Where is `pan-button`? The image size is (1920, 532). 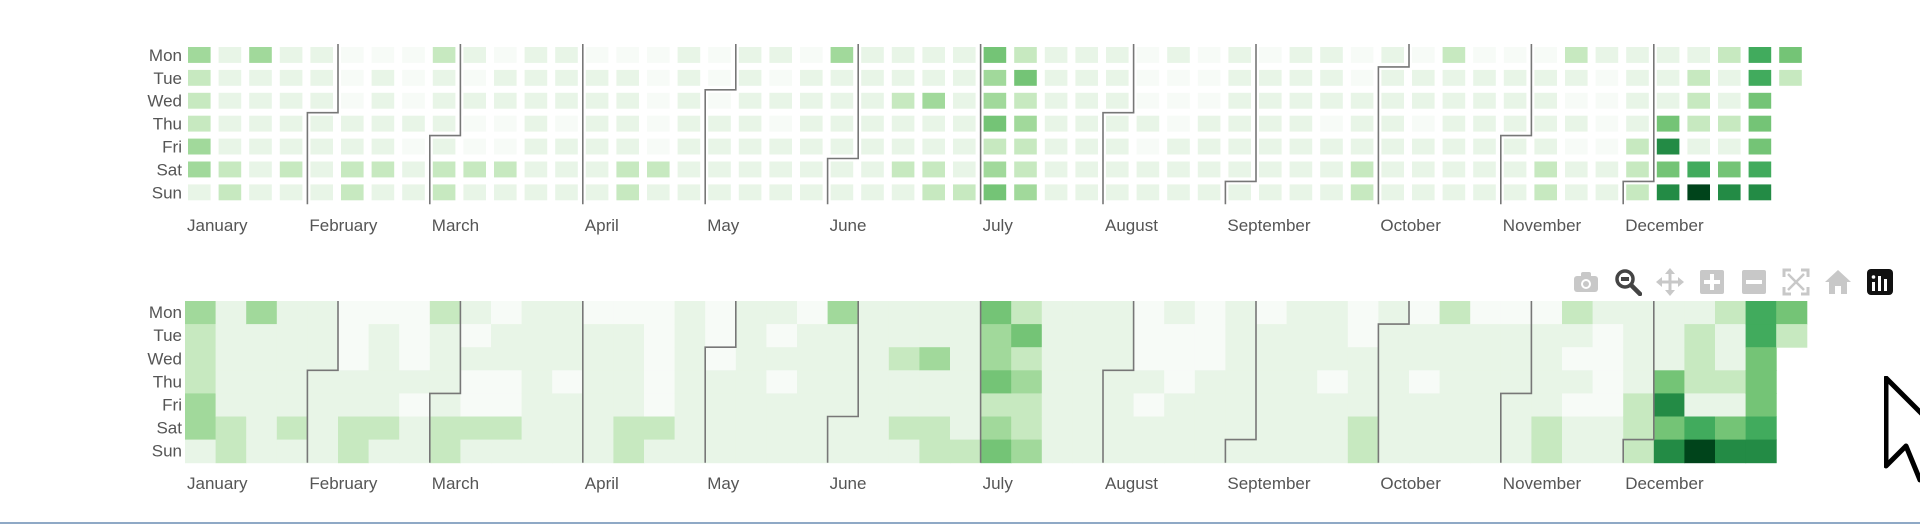
pan-button is located at coordinates (1670, 282).